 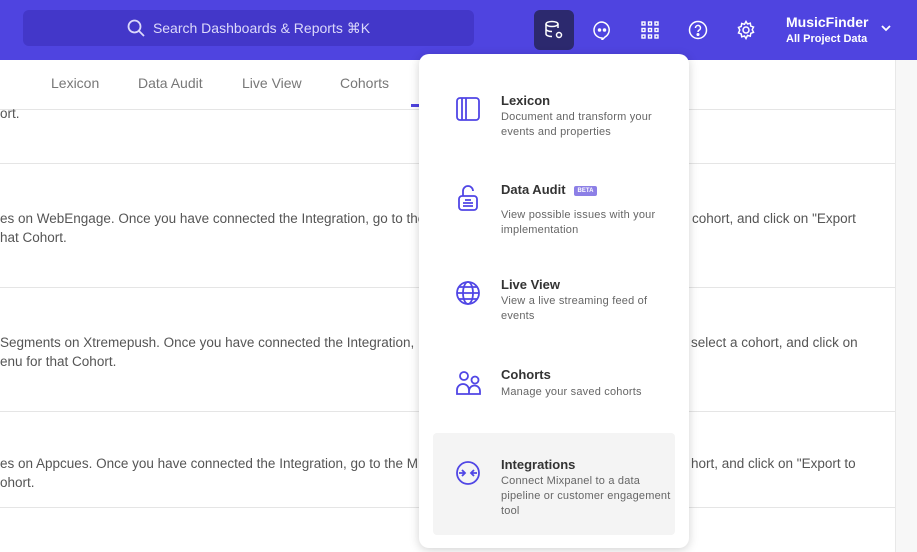 I want to click on beta-badge: BETA, so click(x=585, y=190).